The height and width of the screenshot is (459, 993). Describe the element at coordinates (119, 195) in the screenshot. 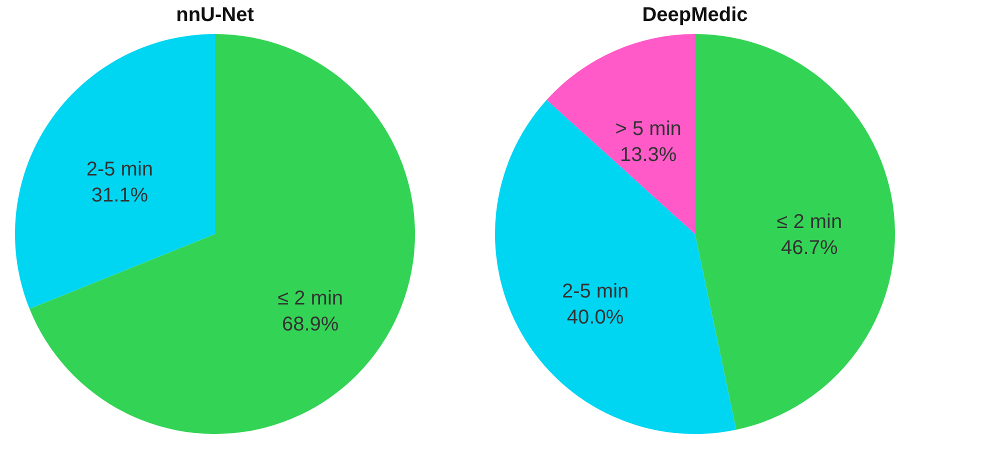

I see `data-label: 31.1%` at that location.